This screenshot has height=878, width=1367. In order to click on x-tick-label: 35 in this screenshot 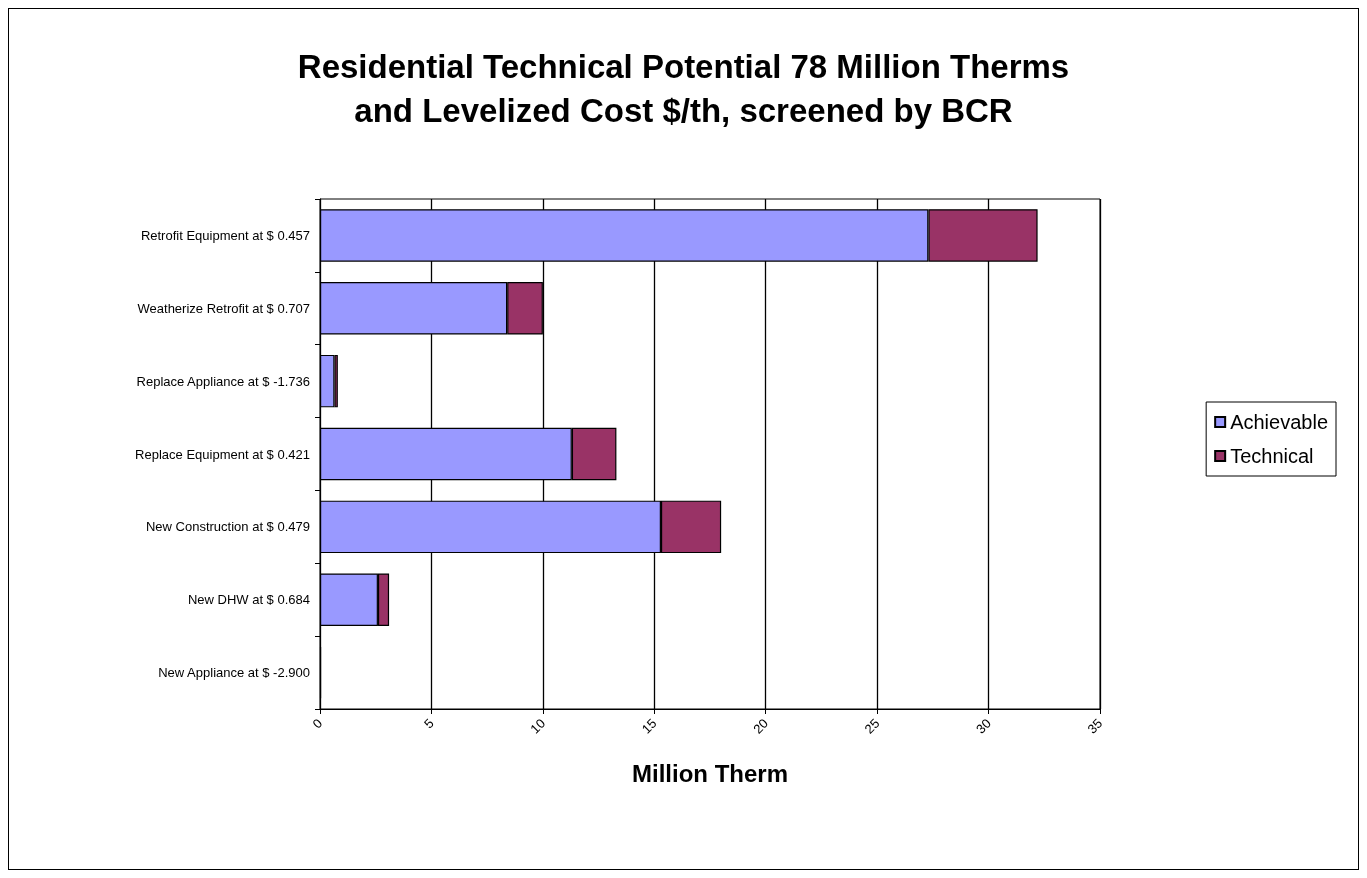, I will do `click(1095, 726)`.